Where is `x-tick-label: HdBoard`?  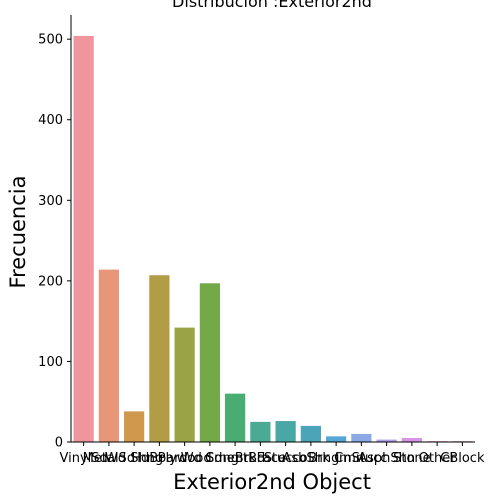
x-tick-label: HdBoard is located at coordinates (159, 458).